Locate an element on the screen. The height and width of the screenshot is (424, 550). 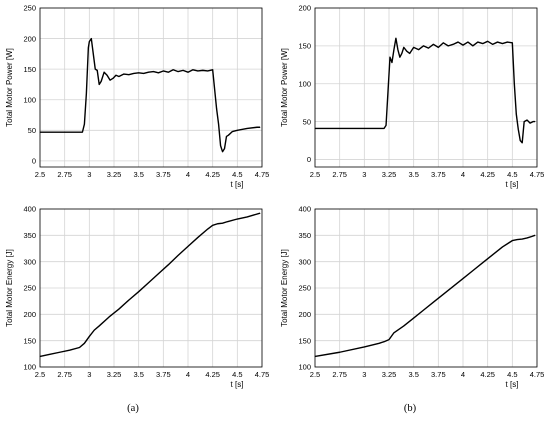
panel-label-a: (a) is located at coordinates (133, 408).